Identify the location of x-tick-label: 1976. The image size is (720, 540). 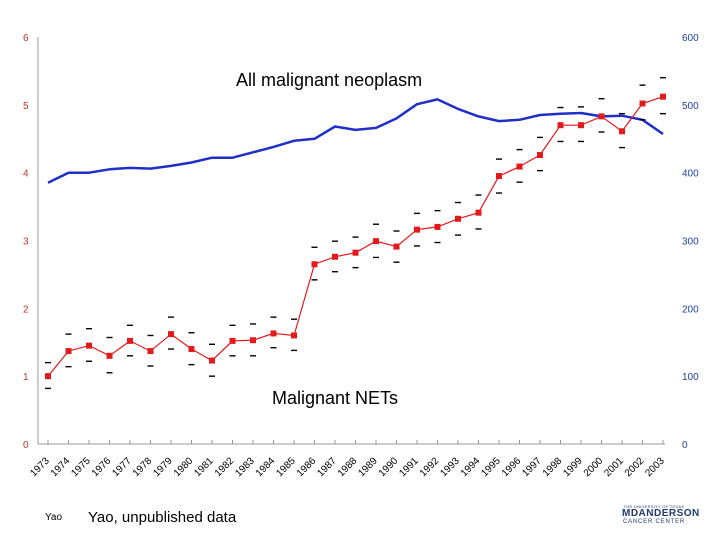
(102, 467).